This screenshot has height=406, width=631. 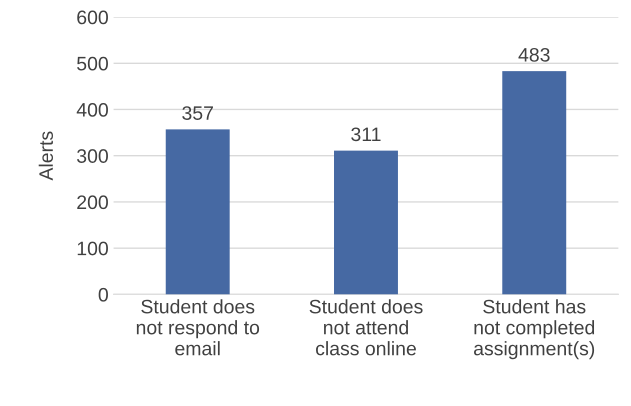 I want to click on y-axis-title: Alerts, so click(x=45, y=156).